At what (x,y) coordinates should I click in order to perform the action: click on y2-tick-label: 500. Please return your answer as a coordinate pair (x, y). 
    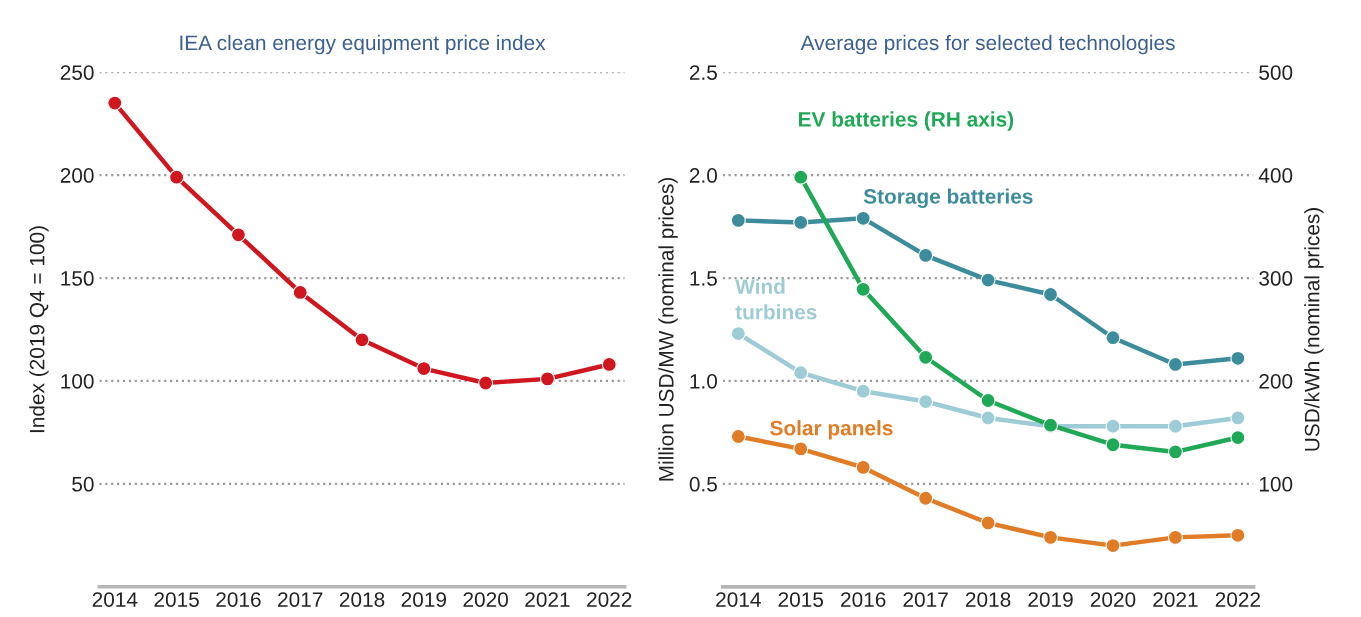
    Looking at the image, I should click on (1276, 72).